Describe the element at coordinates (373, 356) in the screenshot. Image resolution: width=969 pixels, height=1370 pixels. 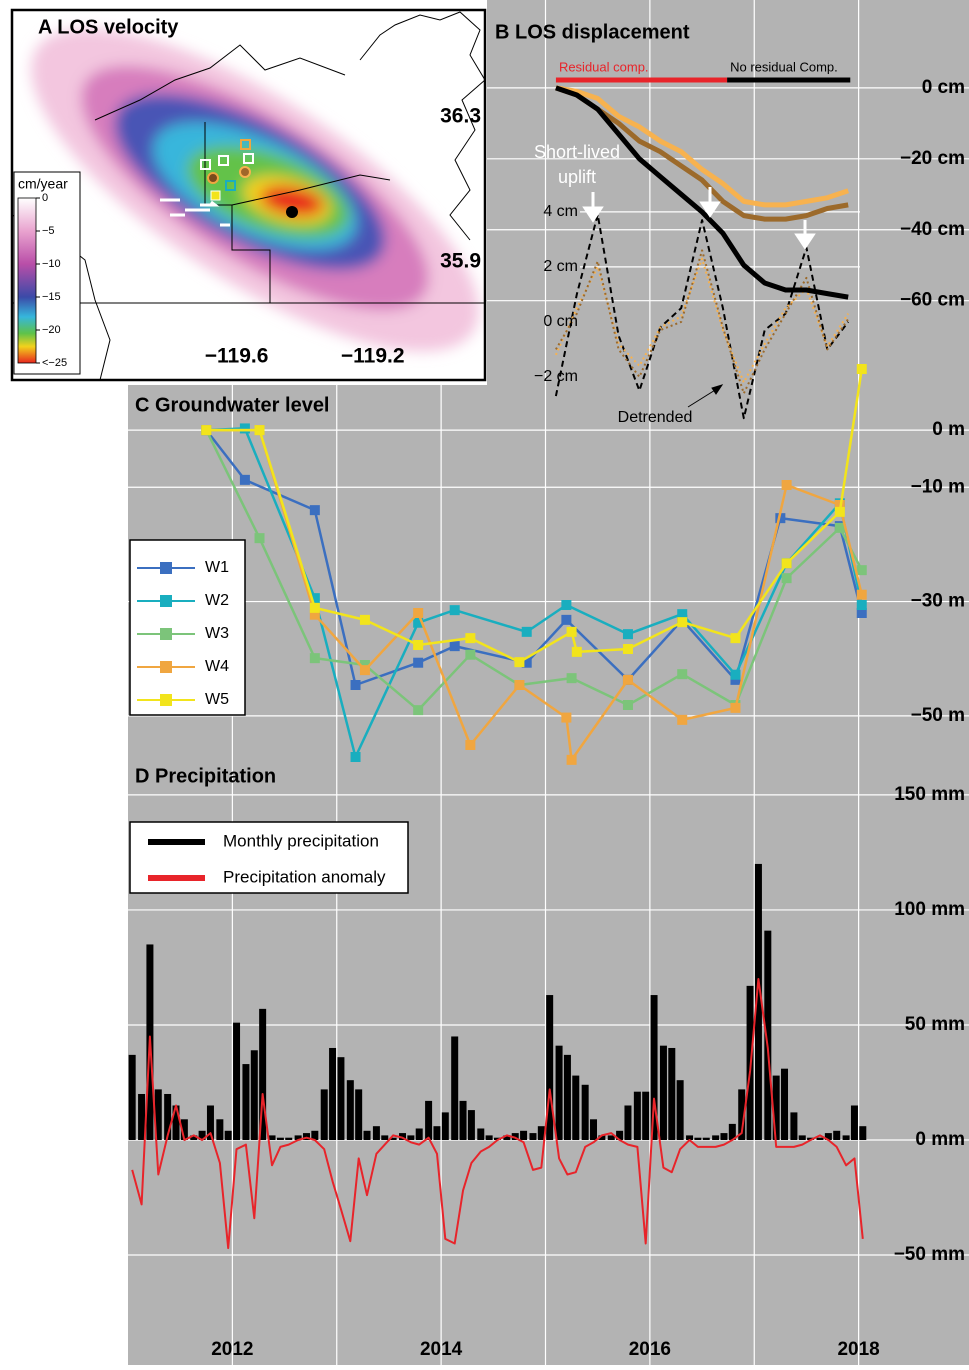
I see `lon-label: −119.2` at that location.